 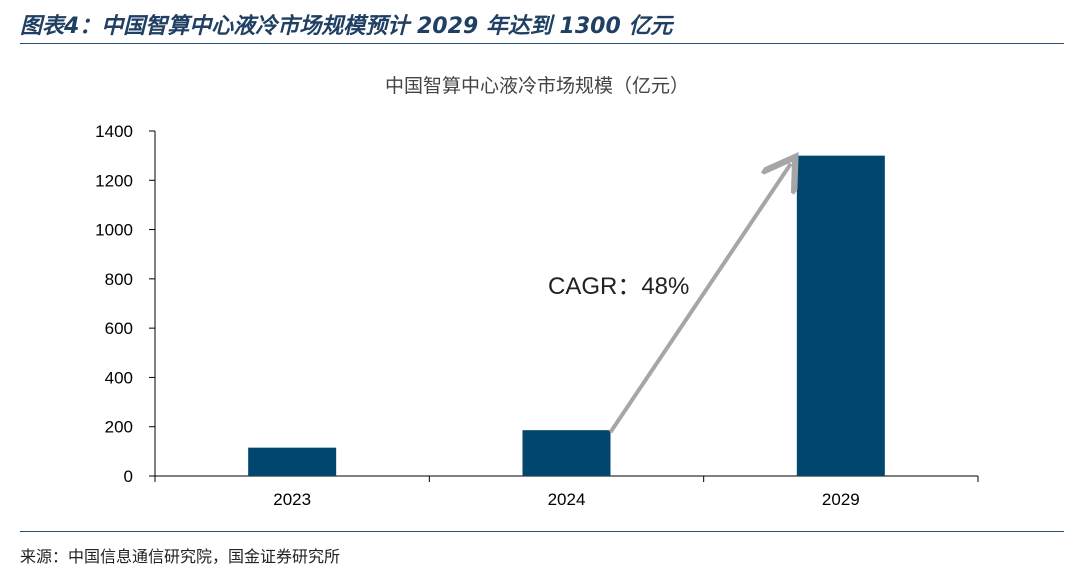 I want to click on cagr-annotation: CAGR：48%, so click(x=669, y=299).